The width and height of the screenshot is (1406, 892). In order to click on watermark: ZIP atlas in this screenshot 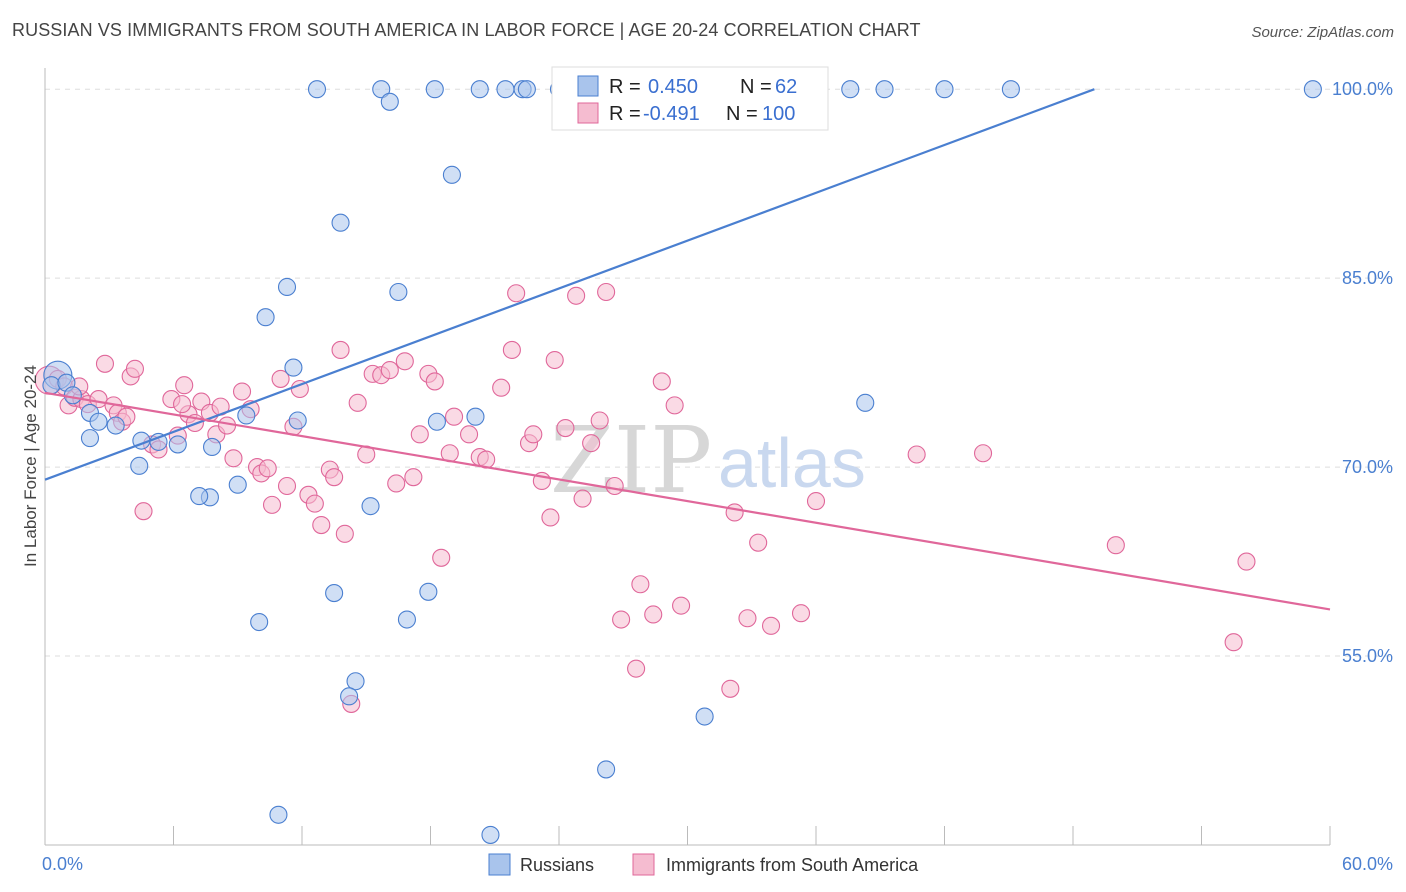, I will do `click(708, 460)`.